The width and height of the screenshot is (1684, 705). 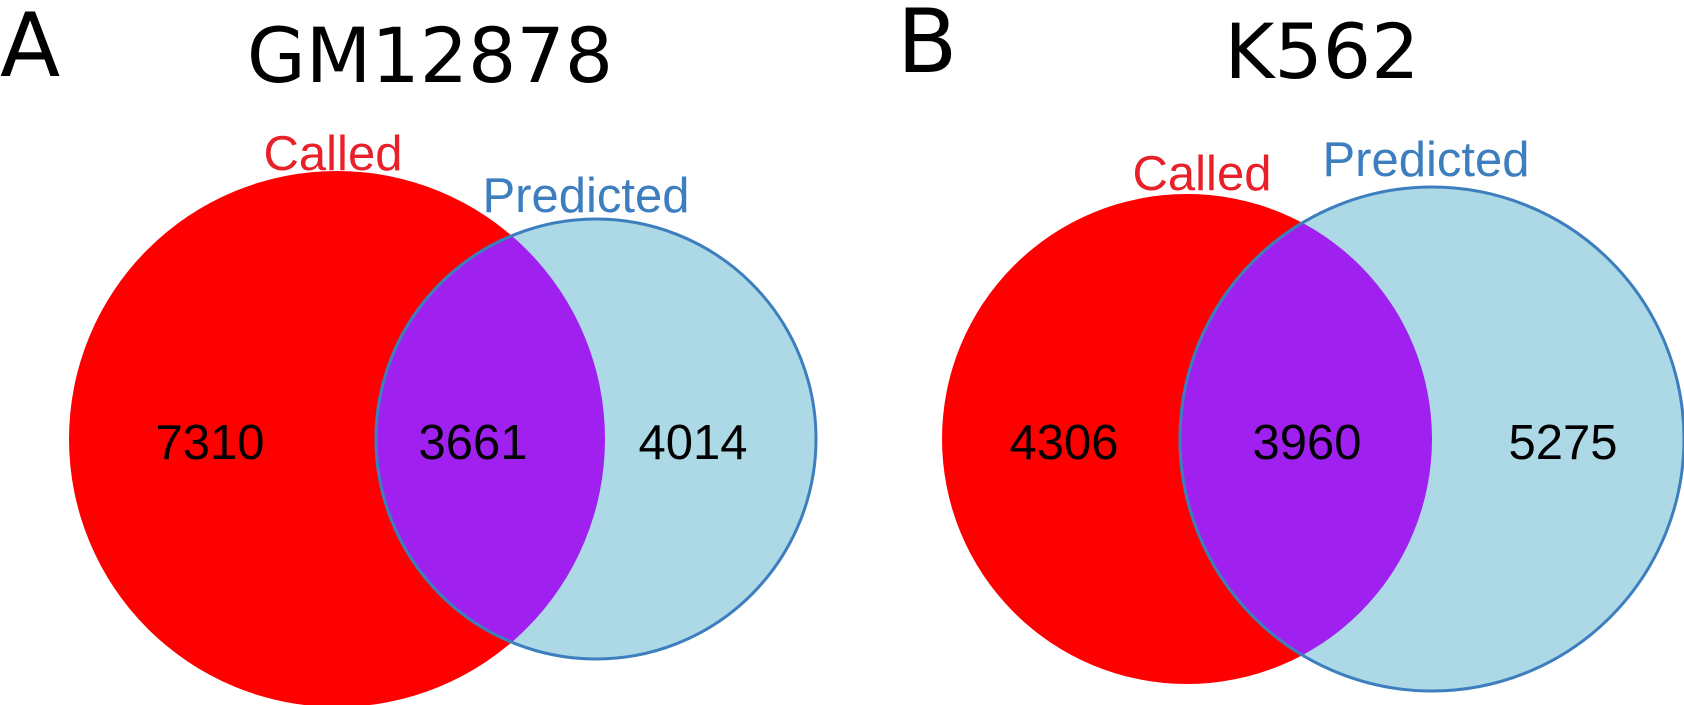 I want to click on called-only-count-a: 7310, so click(x=209, y=443).